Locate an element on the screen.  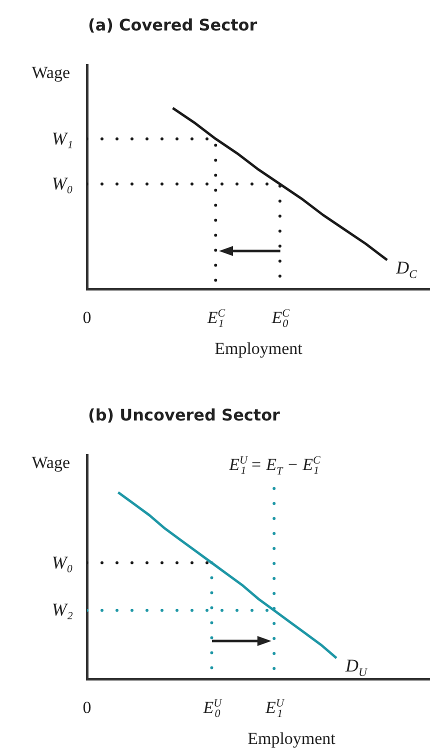
series-label: D$_{C}$ is located at coordinates (406, 270).